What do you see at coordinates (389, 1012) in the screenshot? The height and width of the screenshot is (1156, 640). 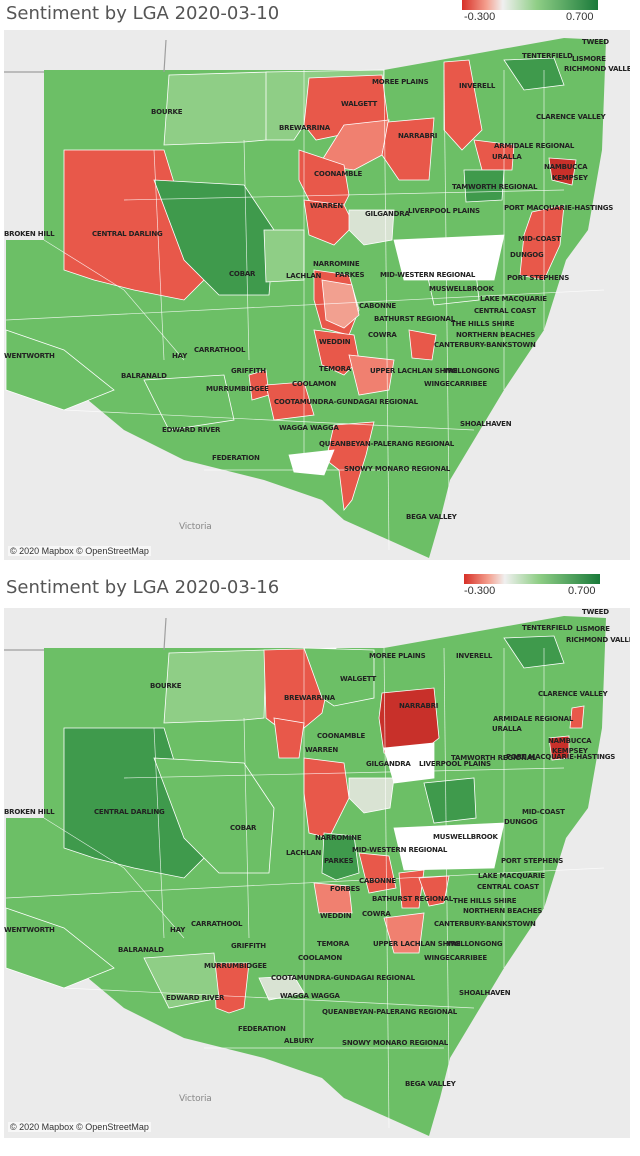 I see `lga-label: QUEANBEYAN-PALERANG REGIONAL` at bounding box center [389, 1012].